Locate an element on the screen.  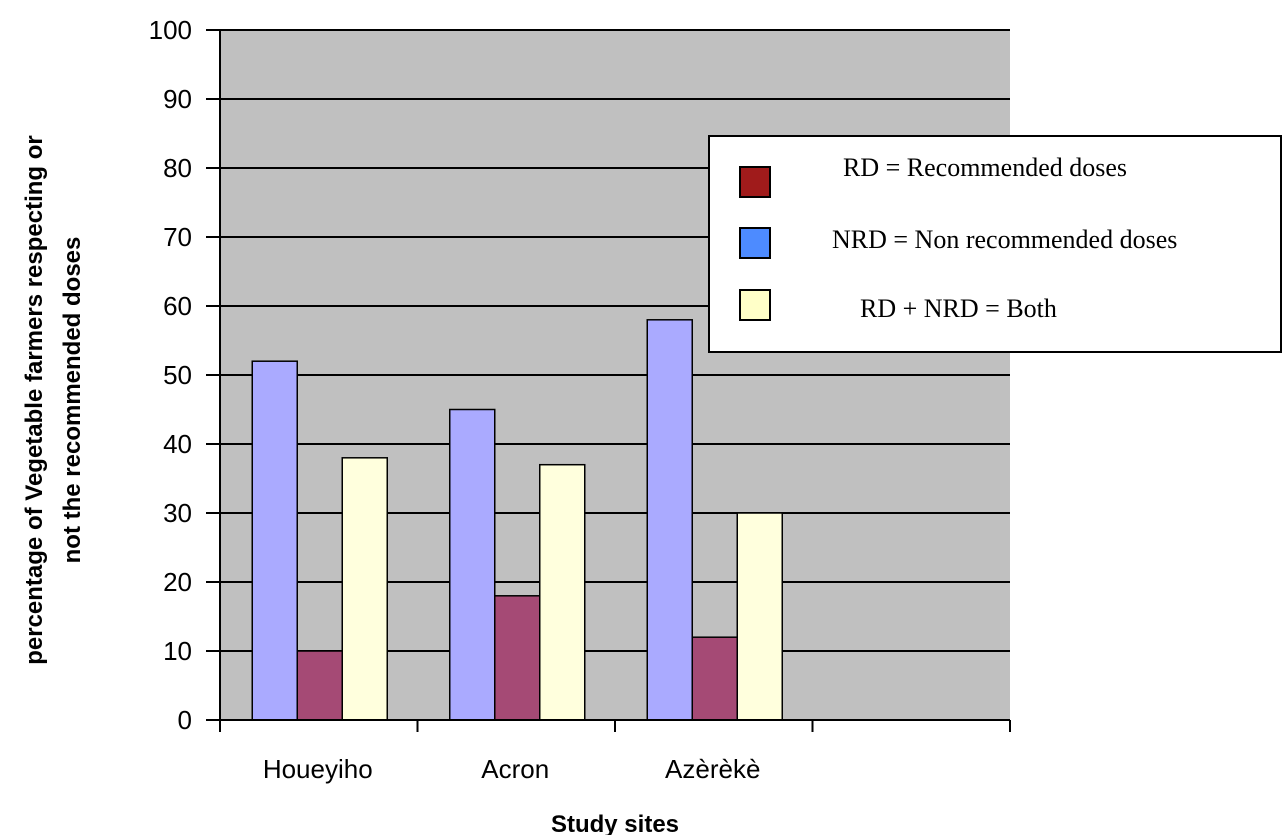
legend-label-rd: RD = Recommended doses is located at coordinates (985, 167).